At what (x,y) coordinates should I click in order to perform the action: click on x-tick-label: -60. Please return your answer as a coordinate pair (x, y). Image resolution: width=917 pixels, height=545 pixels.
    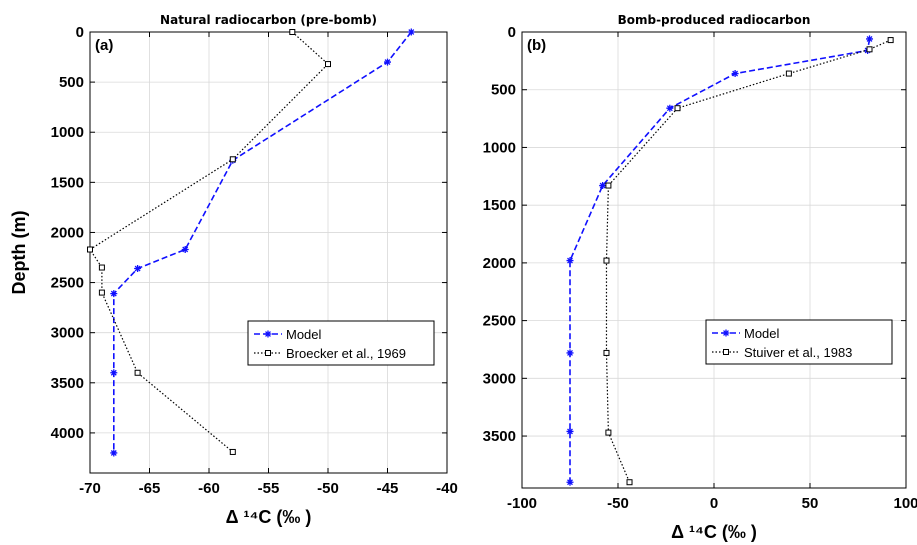
    Looking at the image, I should click on (209, 488).